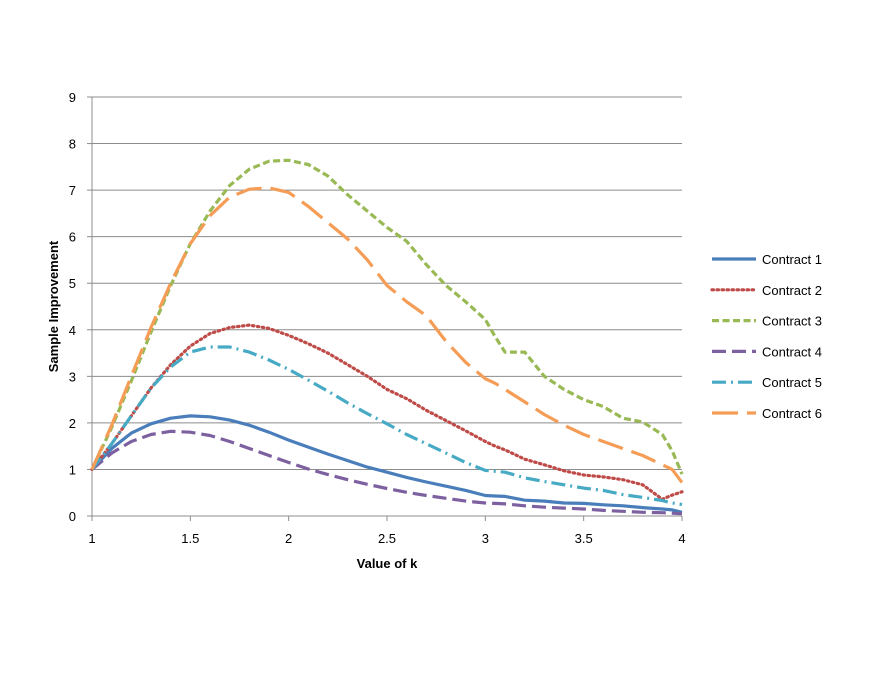 The image size is (872, 674). What do you see at coordinates (190, 538) in the screenshot?
I see `x-tick-label: 1.5` at bounding box center [190, 538].